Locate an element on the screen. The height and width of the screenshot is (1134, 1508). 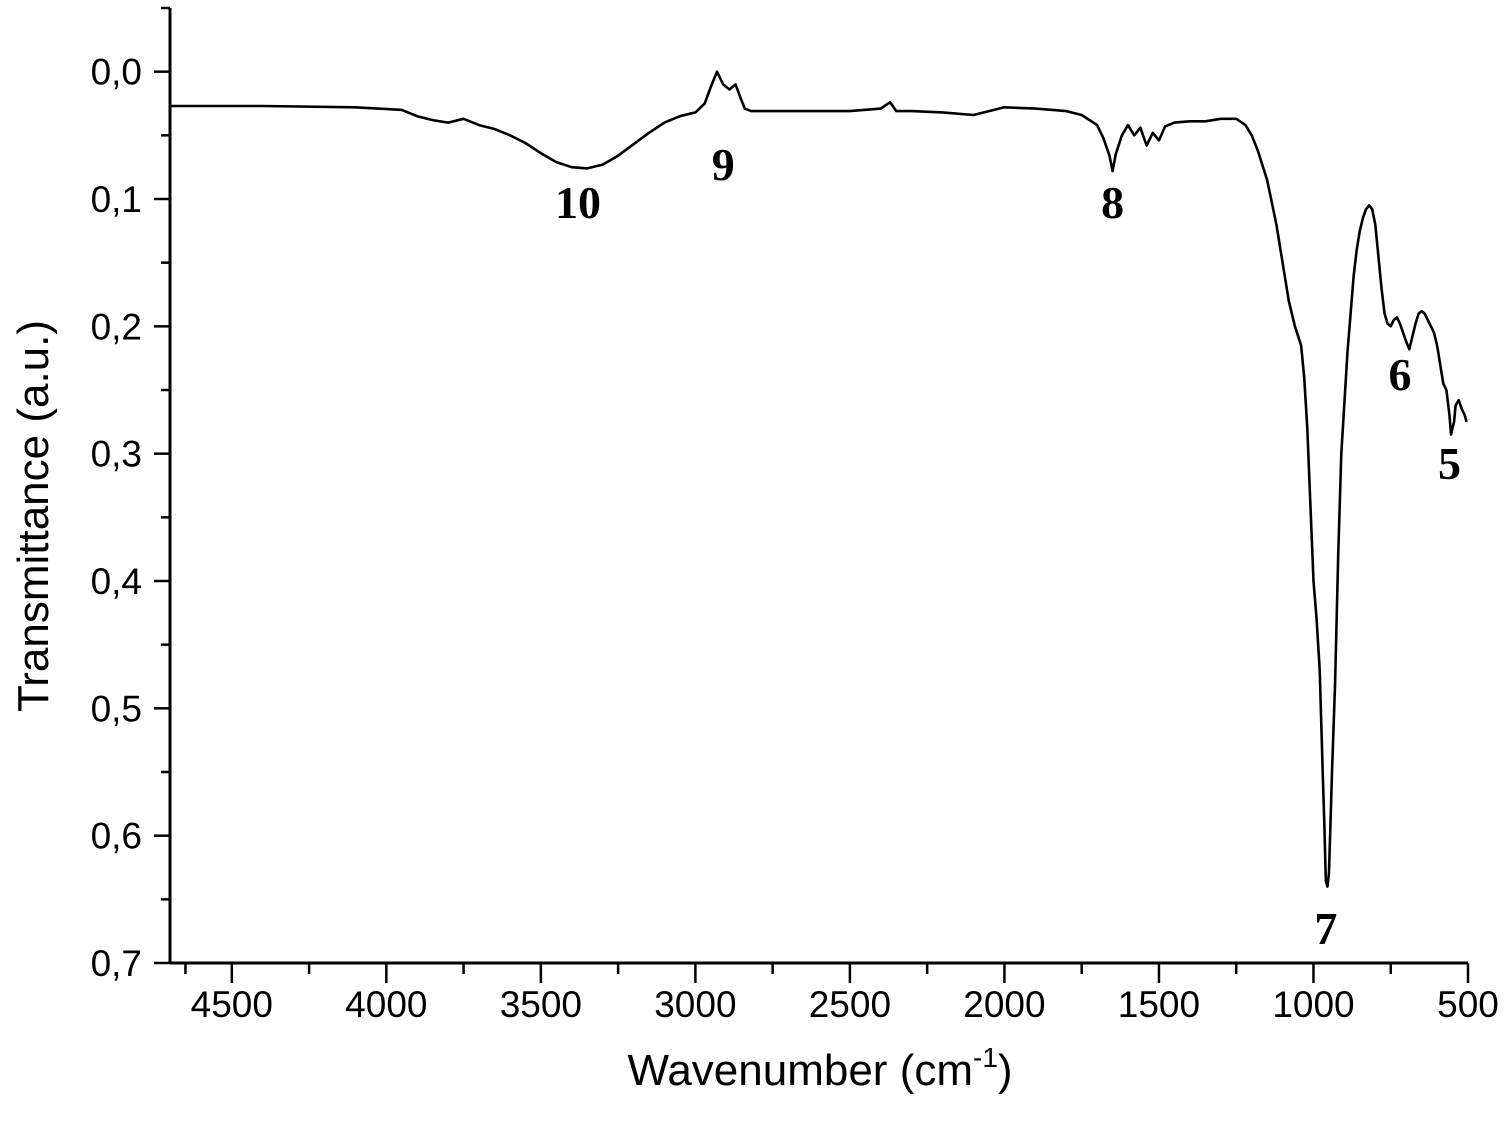
y-tick-label-7: 0,7 is located at coordinates (116, 963).